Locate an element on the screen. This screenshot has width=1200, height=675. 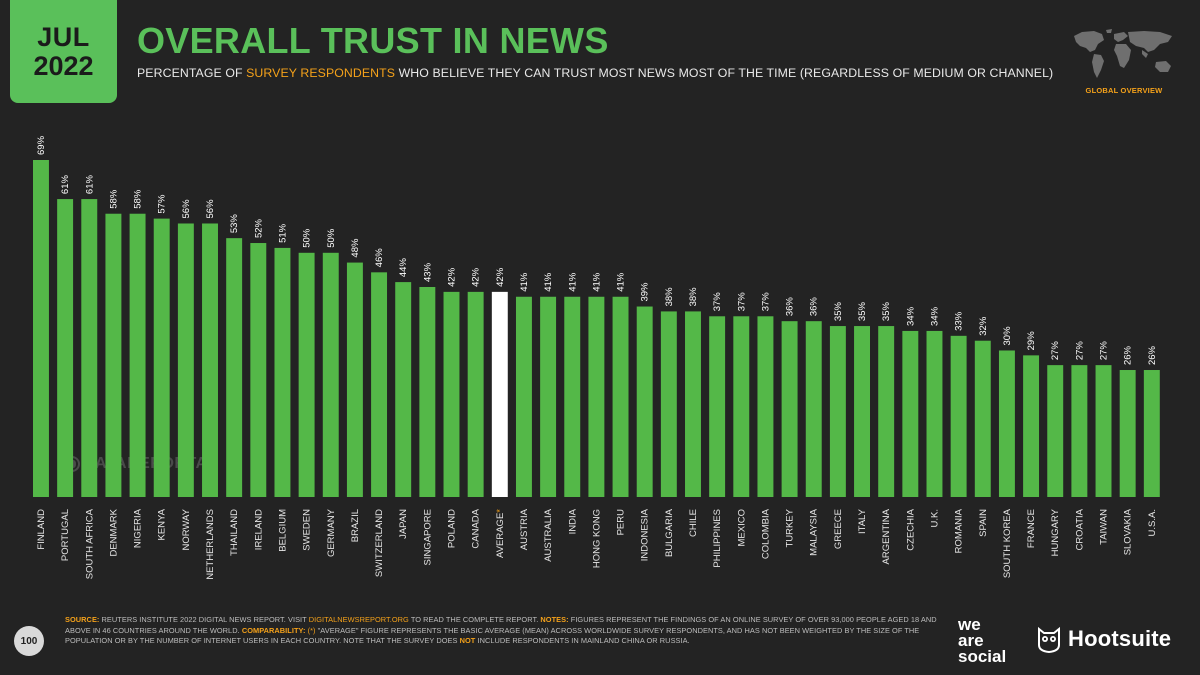
value-label: 53% is located at coordinates (234, 224).